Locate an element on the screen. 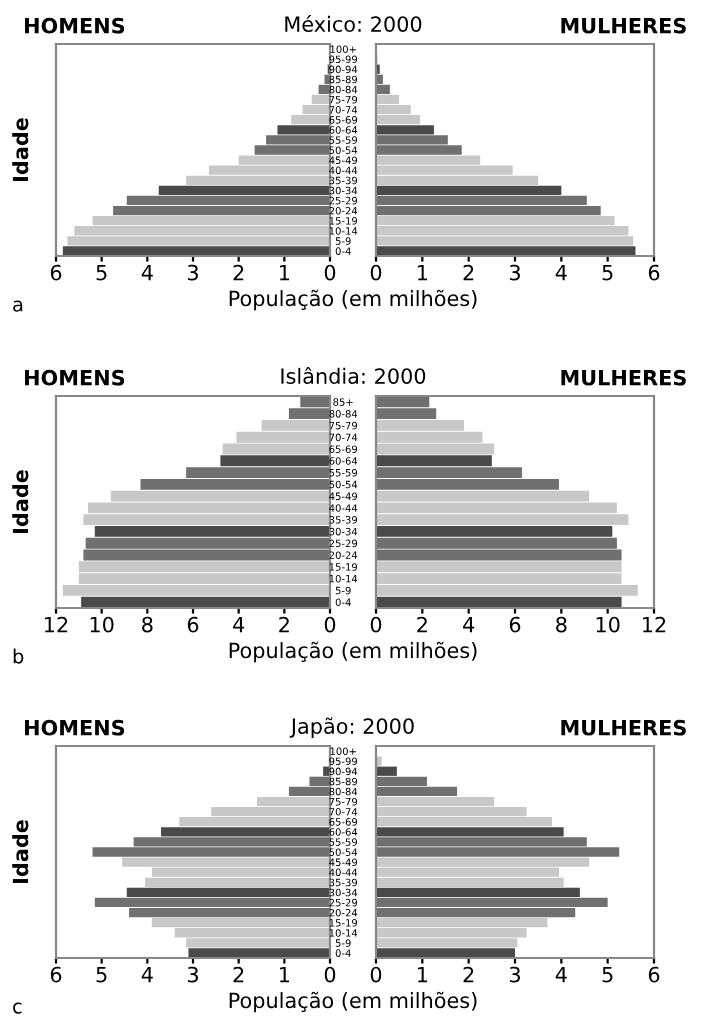 This screenshot has width=718, height=1026. chart-title: México: 2000 is located at coordinates (353, 23).